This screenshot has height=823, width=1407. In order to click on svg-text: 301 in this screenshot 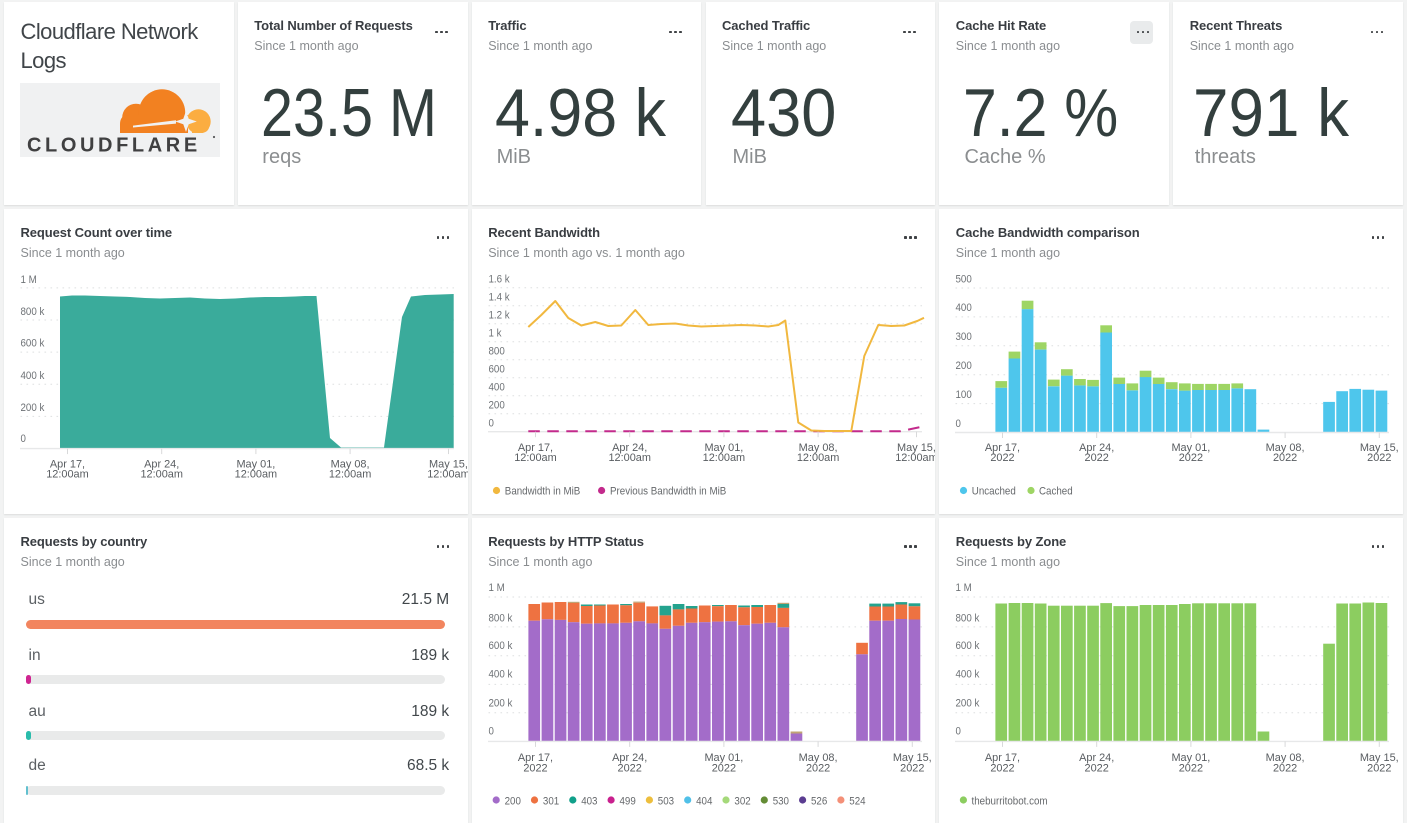, I will do `click(551, 801)`.